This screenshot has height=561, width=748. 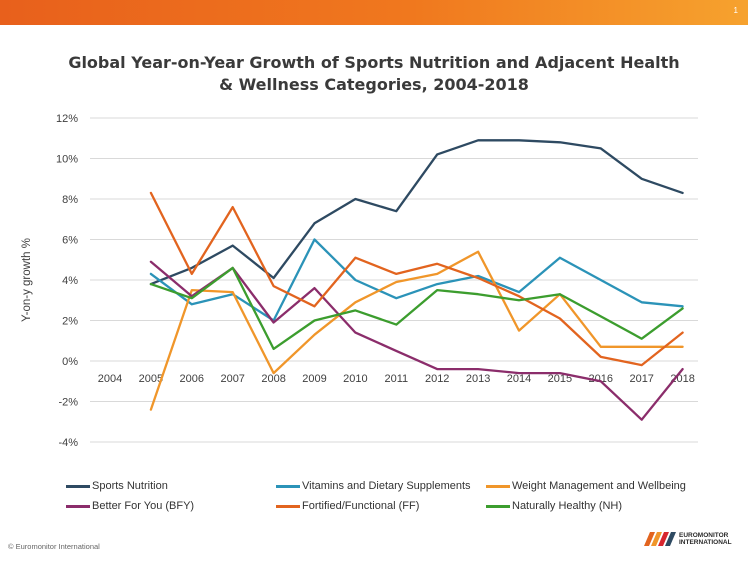 What do you see at coordinates (70, 362) in the screenshot?
I see `y-tick-label: 0%` at bounding box center [70, 362].